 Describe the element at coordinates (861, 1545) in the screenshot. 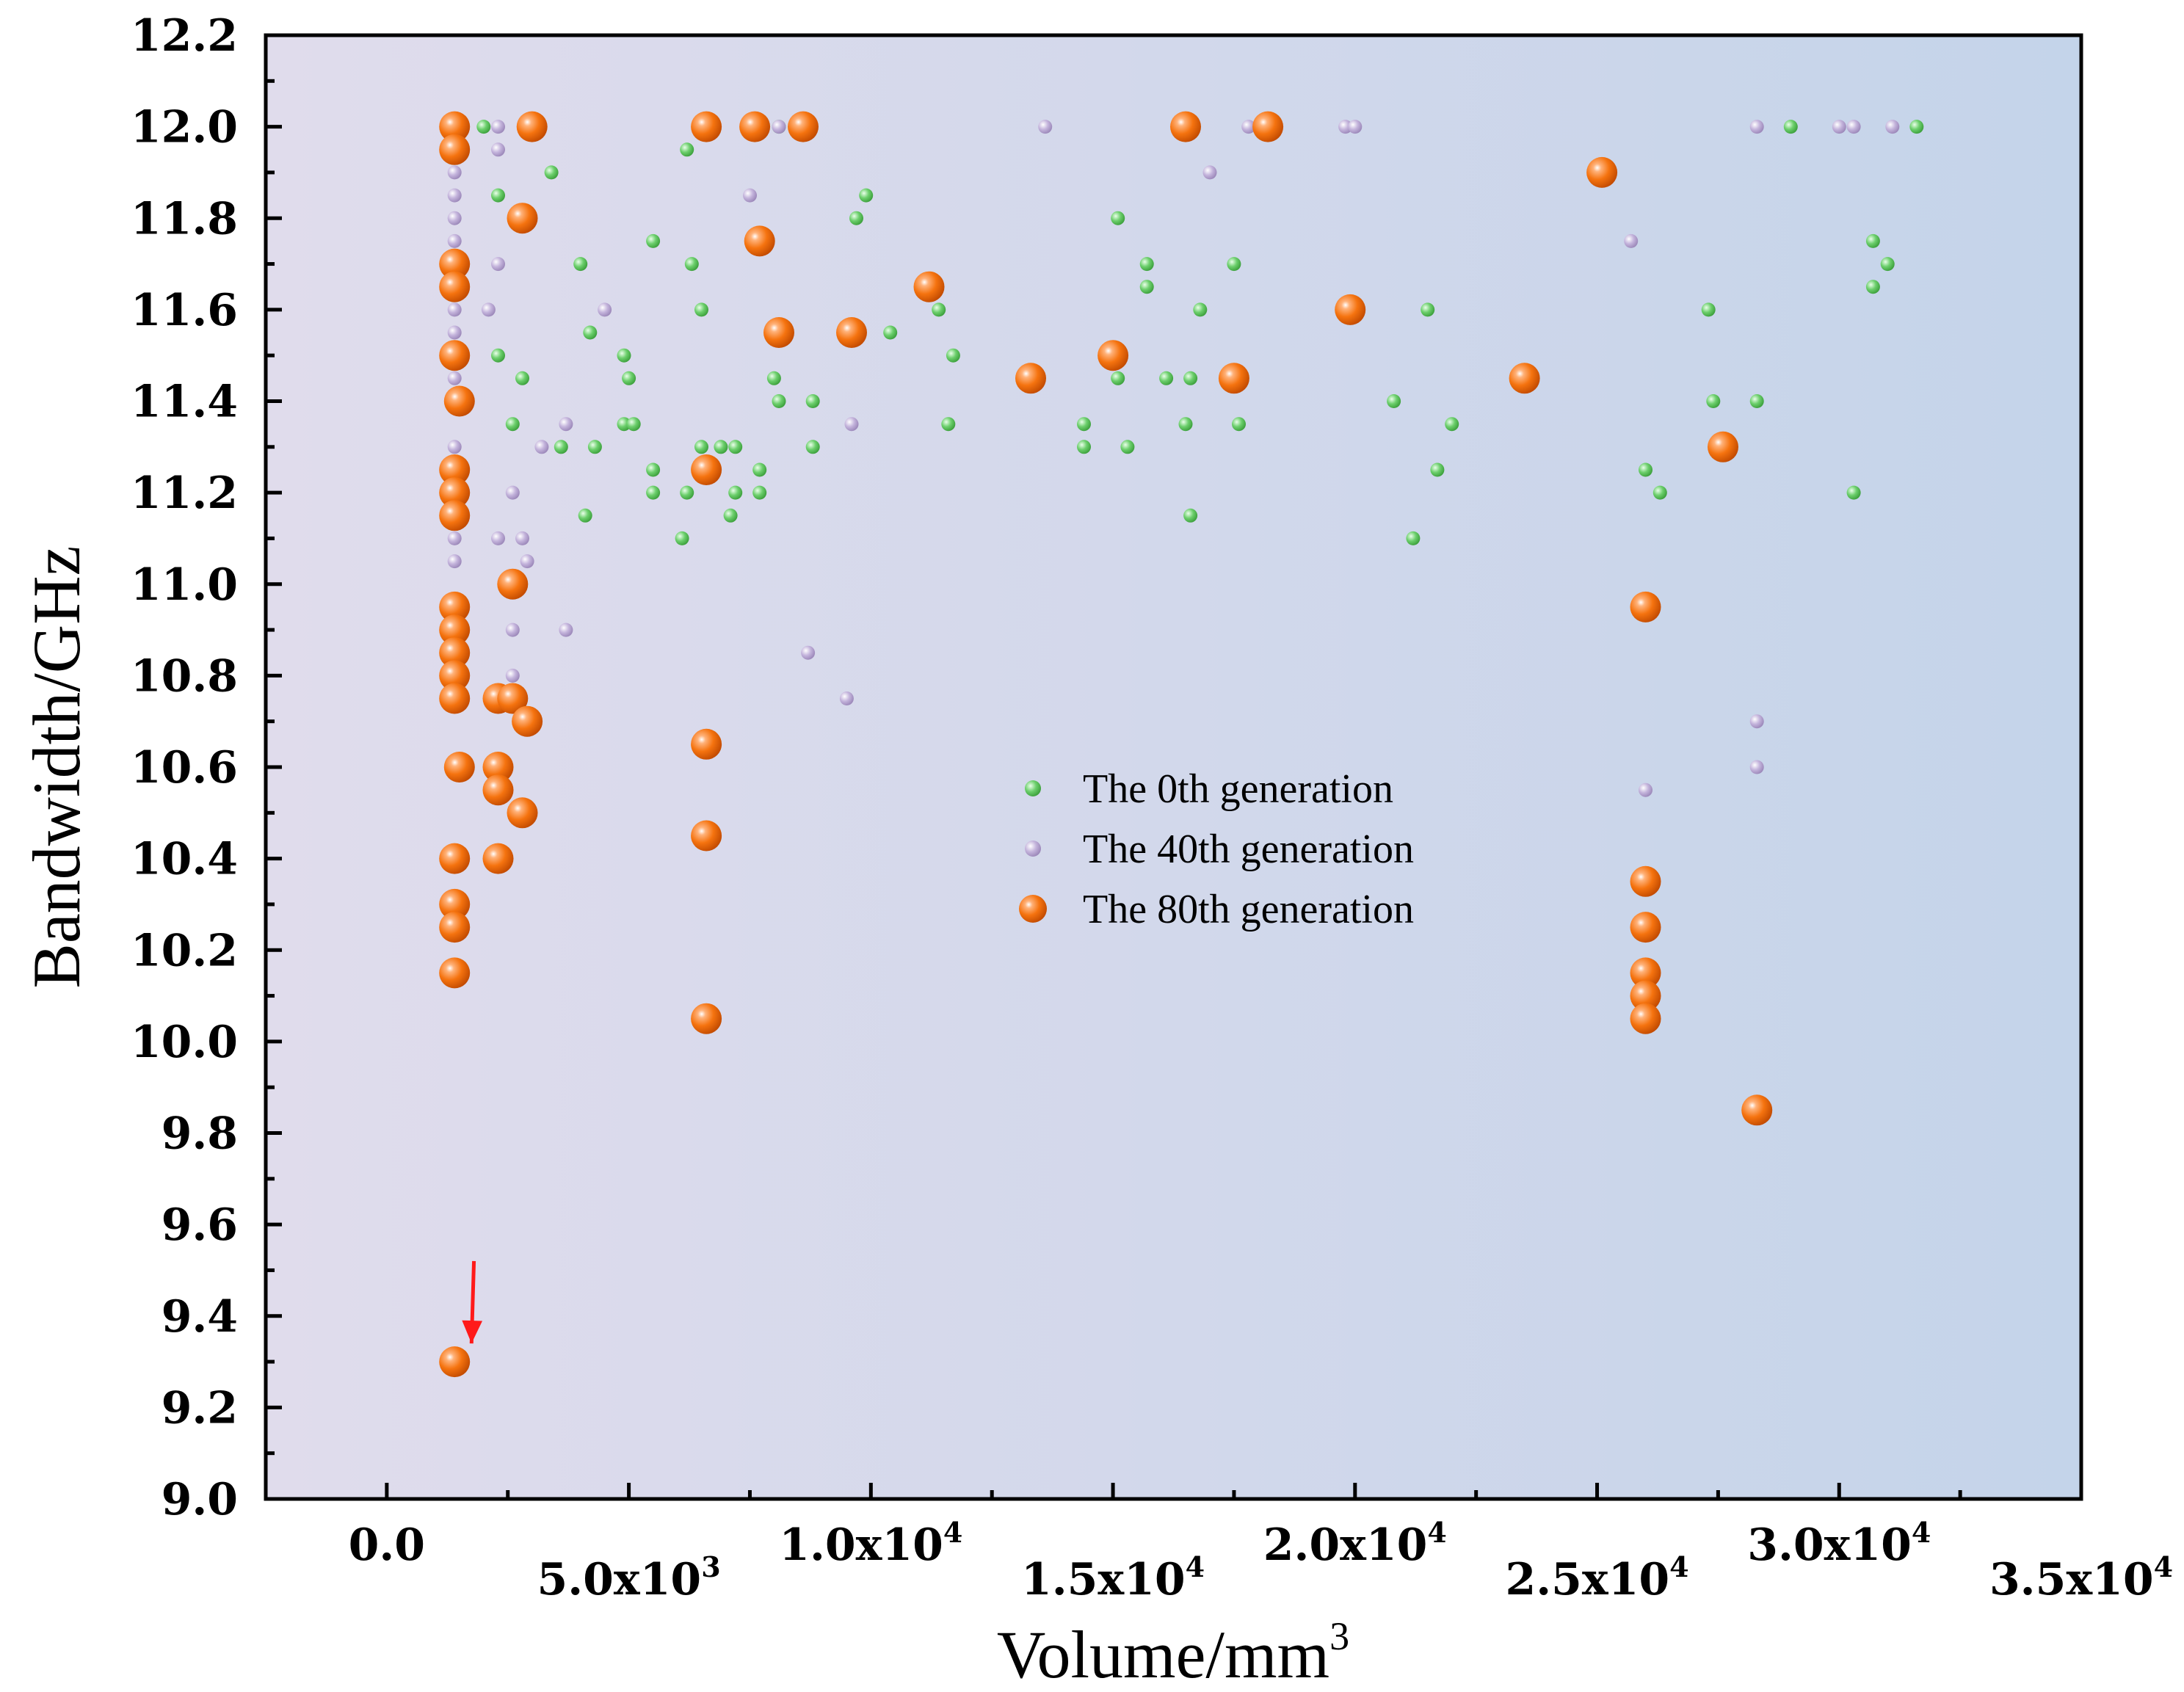

I see `x-tick-mantissa: 1.0x10` at that location.